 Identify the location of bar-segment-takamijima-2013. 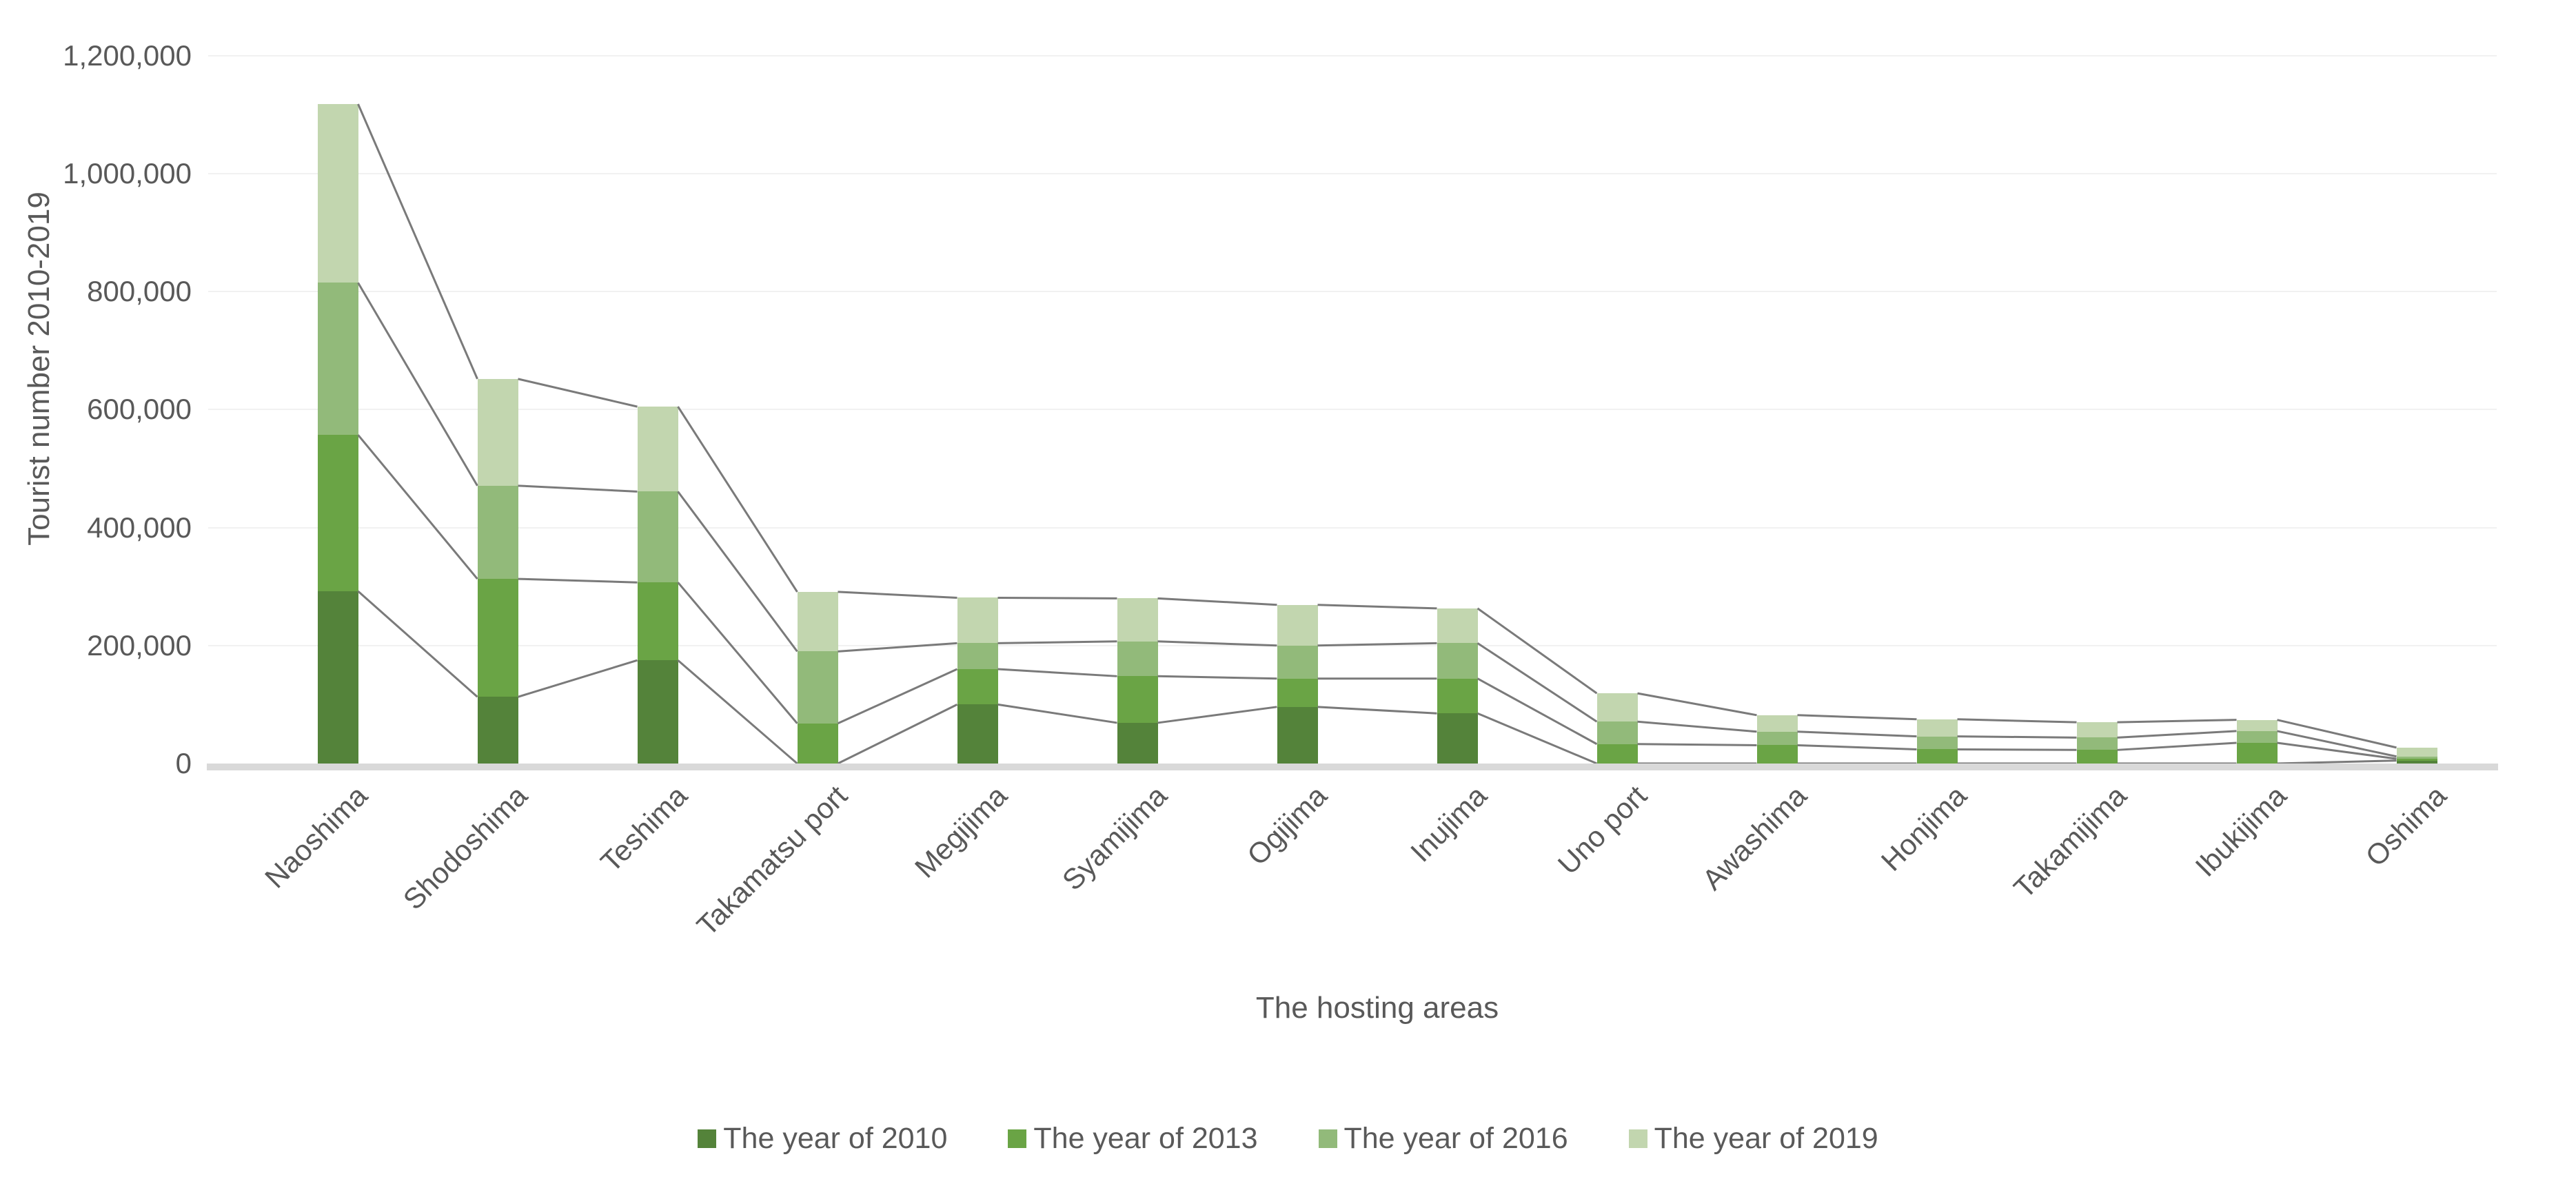
(2097, 757).